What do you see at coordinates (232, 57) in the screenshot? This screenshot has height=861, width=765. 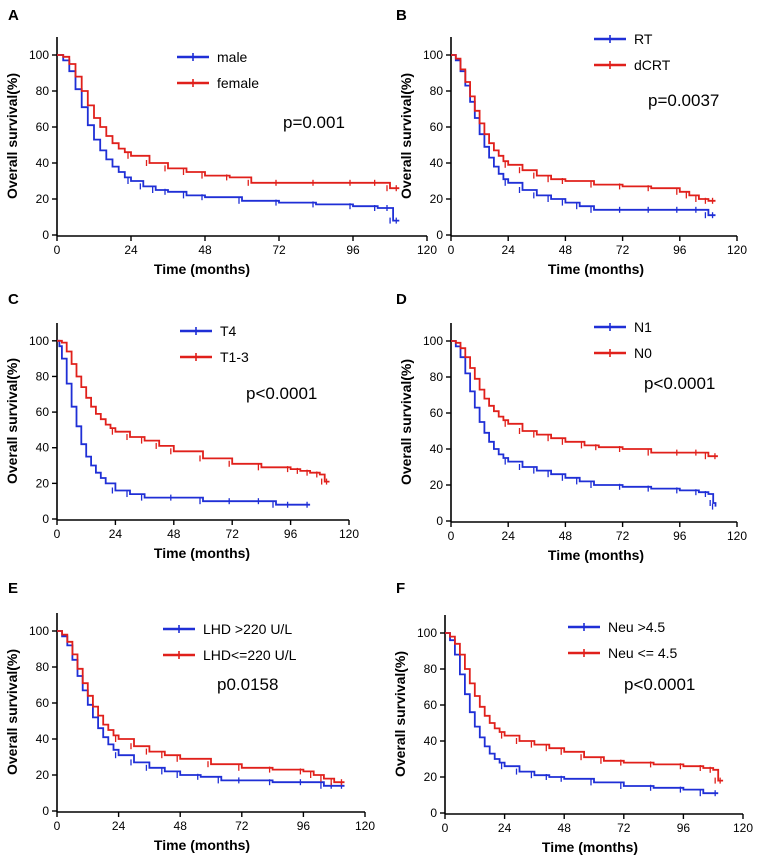 I see `legend-label: male` at bounding box center [232, 57].